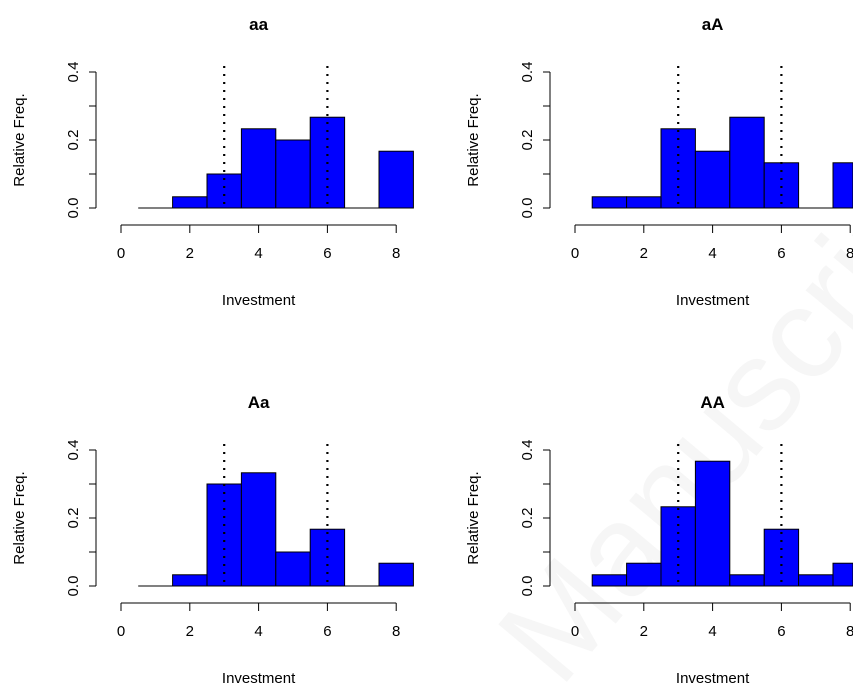 The image size is (853, 696). Describe the element at coordinates (258, 24) in the screenshot. I see `chart-title: aa` at that location.